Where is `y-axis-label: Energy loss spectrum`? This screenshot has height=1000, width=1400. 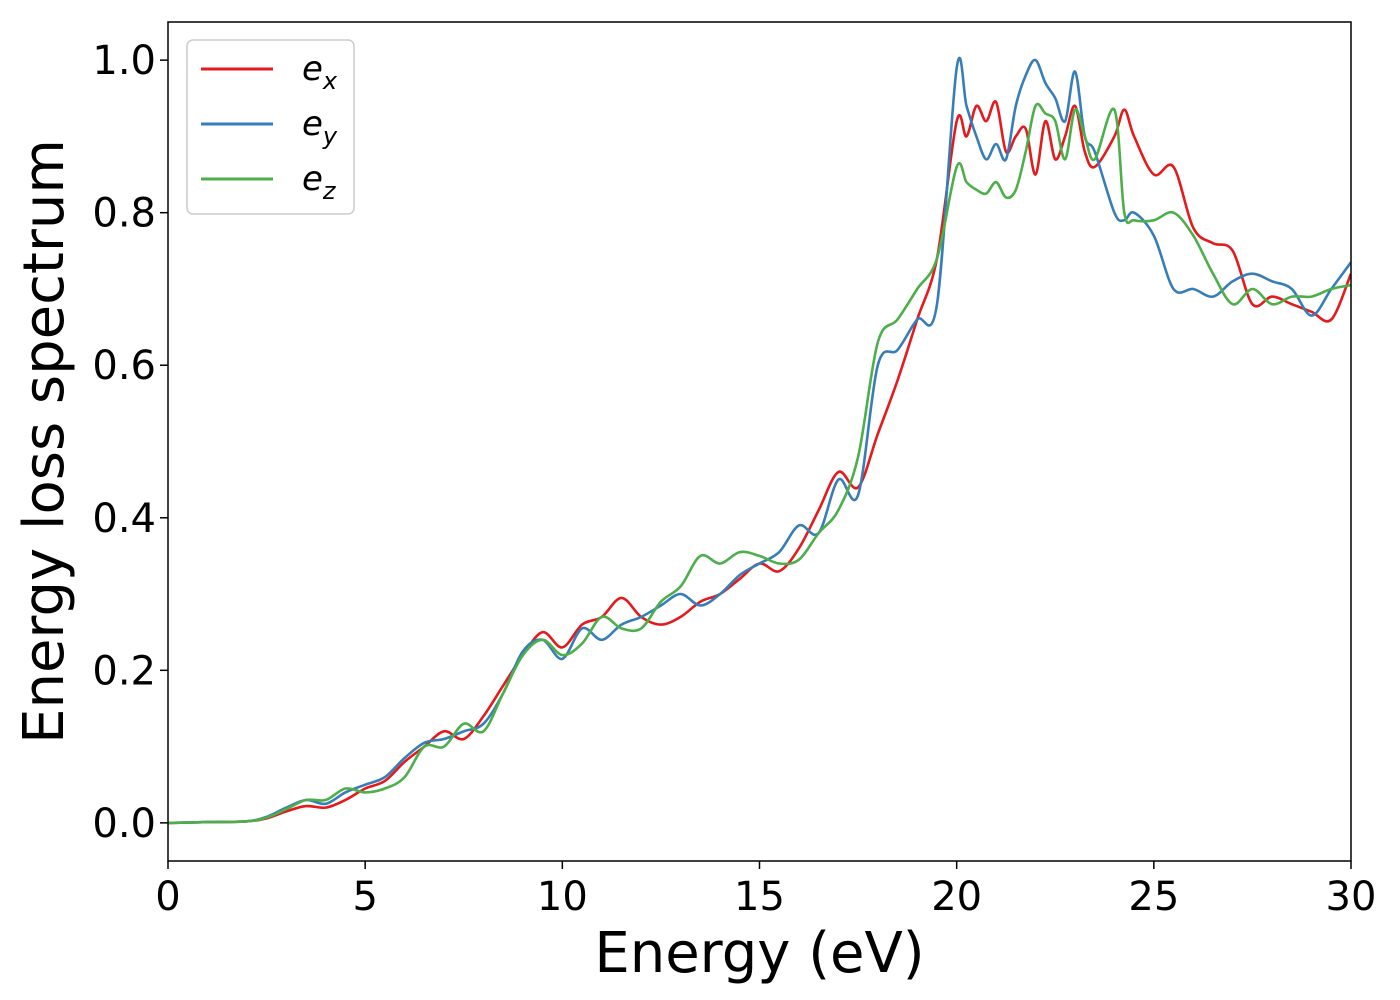
y-axis-label: Energy loss spectrum is located at coordinates (44, 441).